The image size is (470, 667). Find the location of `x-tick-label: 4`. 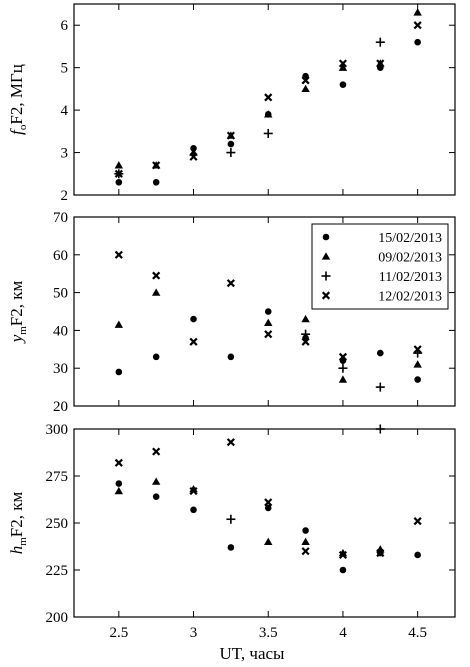

x-tick-label: 4 is located at coordinates (343, 633).